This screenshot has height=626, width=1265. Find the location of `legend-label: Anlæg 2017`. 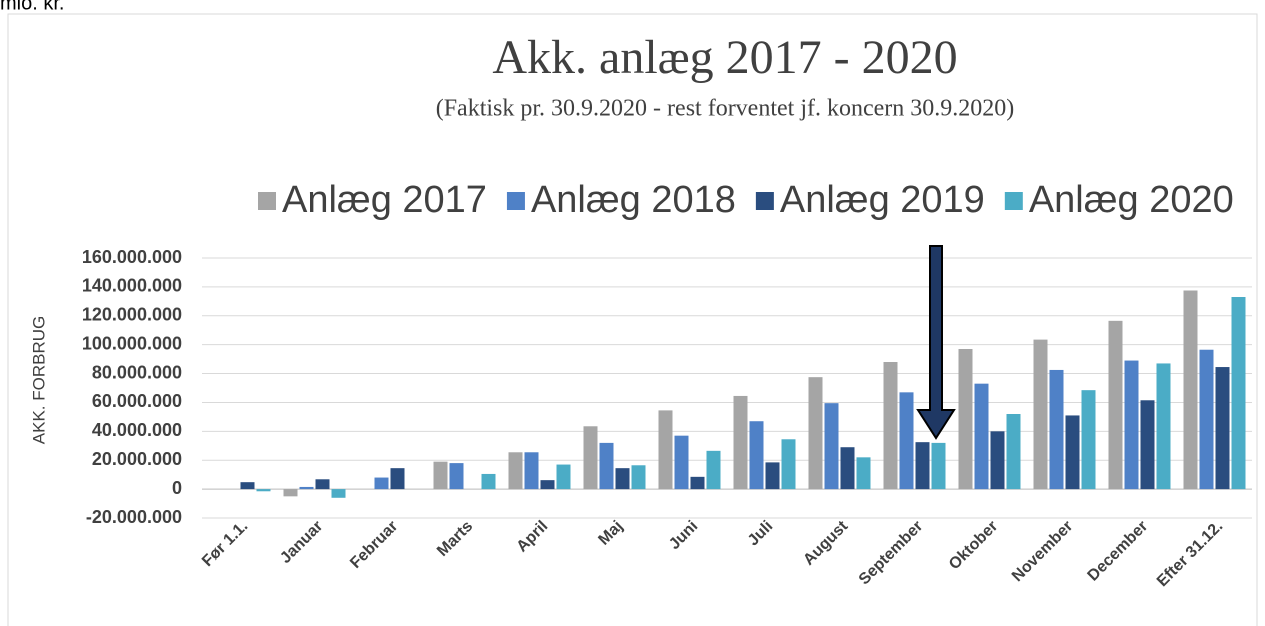

legend-label: Anlæg 2017 is located at coordinates (384, 200).